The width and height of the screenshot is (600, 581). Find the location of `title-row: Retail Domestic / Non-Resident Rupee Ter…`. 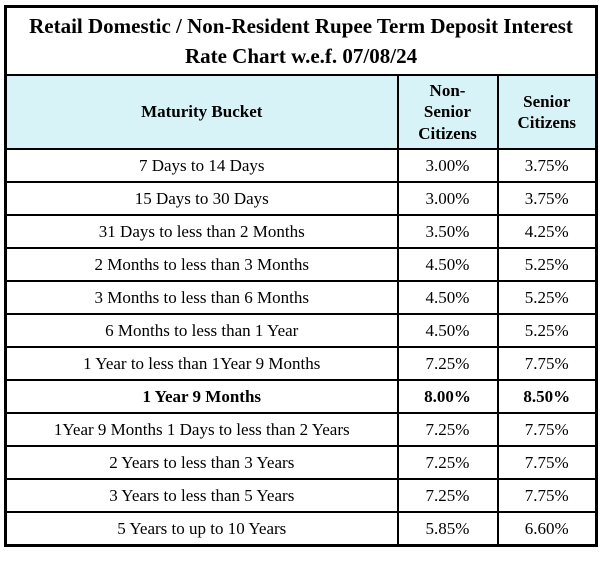

title-row: Retail Domestic / Non-Resident Rupee Ter… is located at coordinates (301, 40).